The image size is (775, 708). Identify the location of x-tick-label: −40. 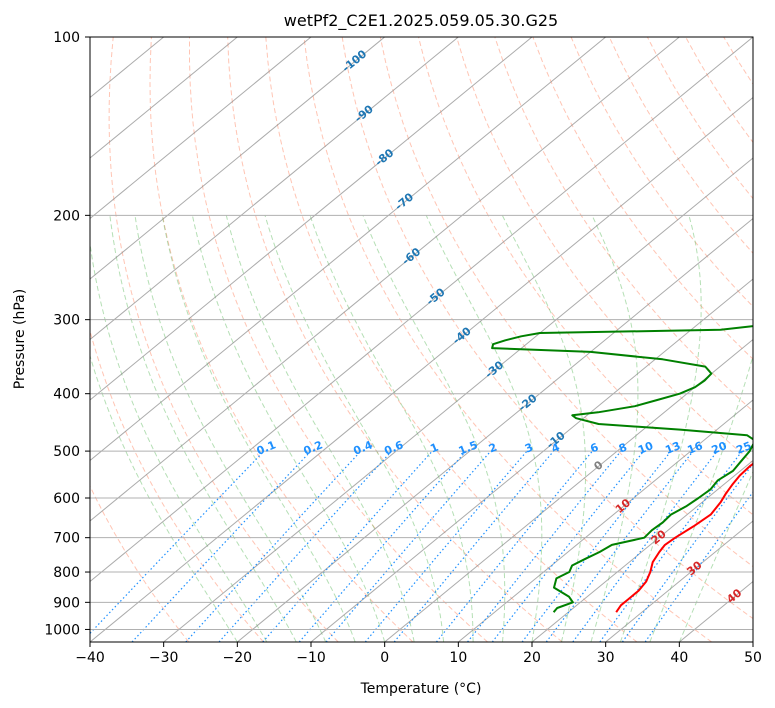
(90, 658).